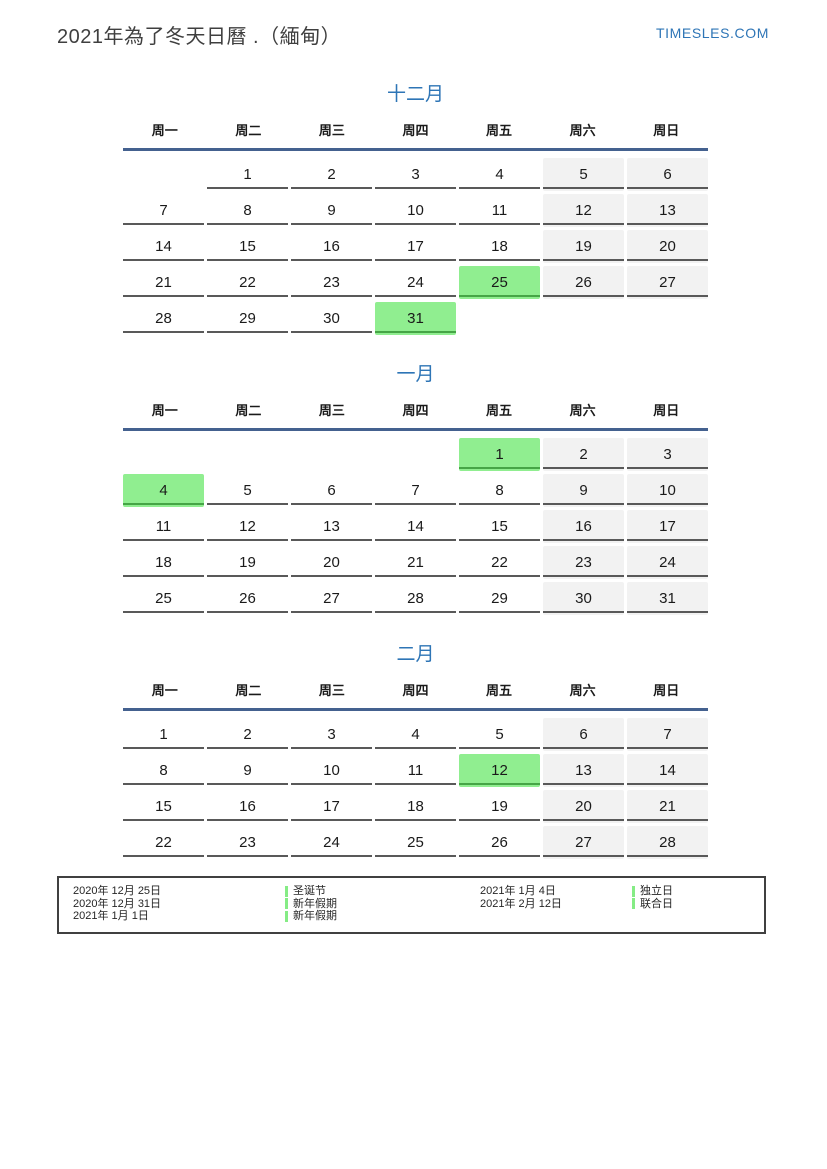  Describe the element at coordinates (163, 246) in the screenshot. I see `date-cell: 14` at that location.